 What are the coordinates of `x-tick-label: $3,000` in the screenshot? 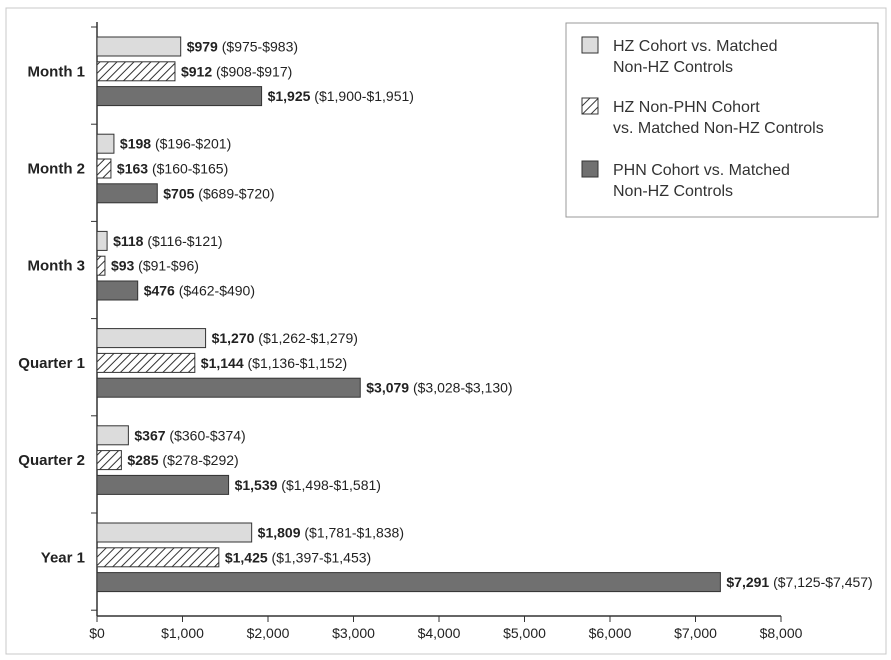 It's located at (353, 633).